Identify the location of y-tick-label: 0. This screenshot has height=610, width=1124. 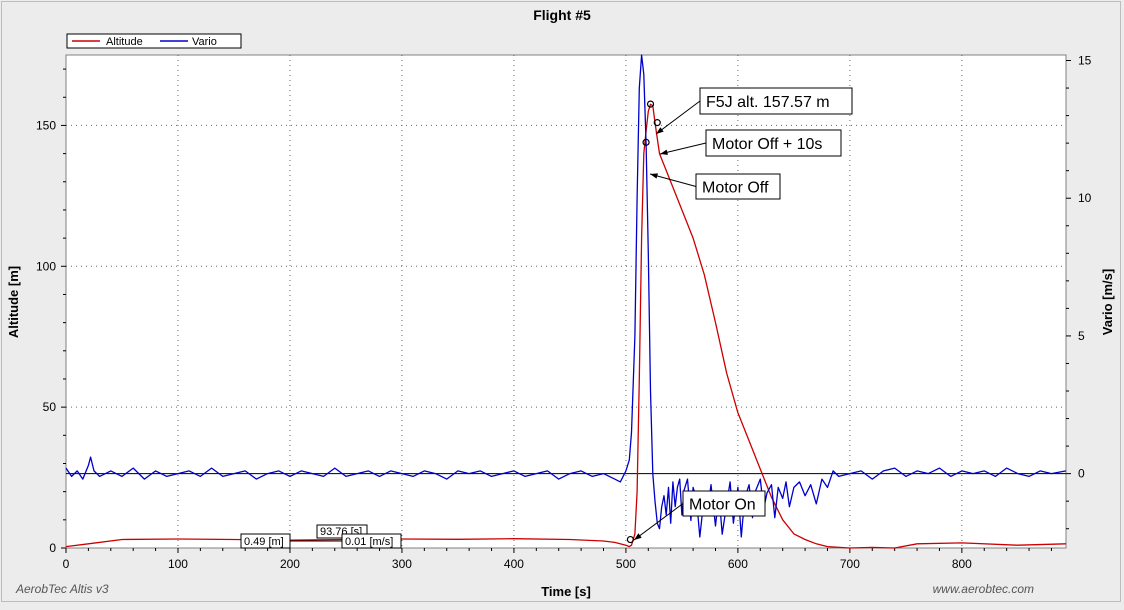
(52, 548).